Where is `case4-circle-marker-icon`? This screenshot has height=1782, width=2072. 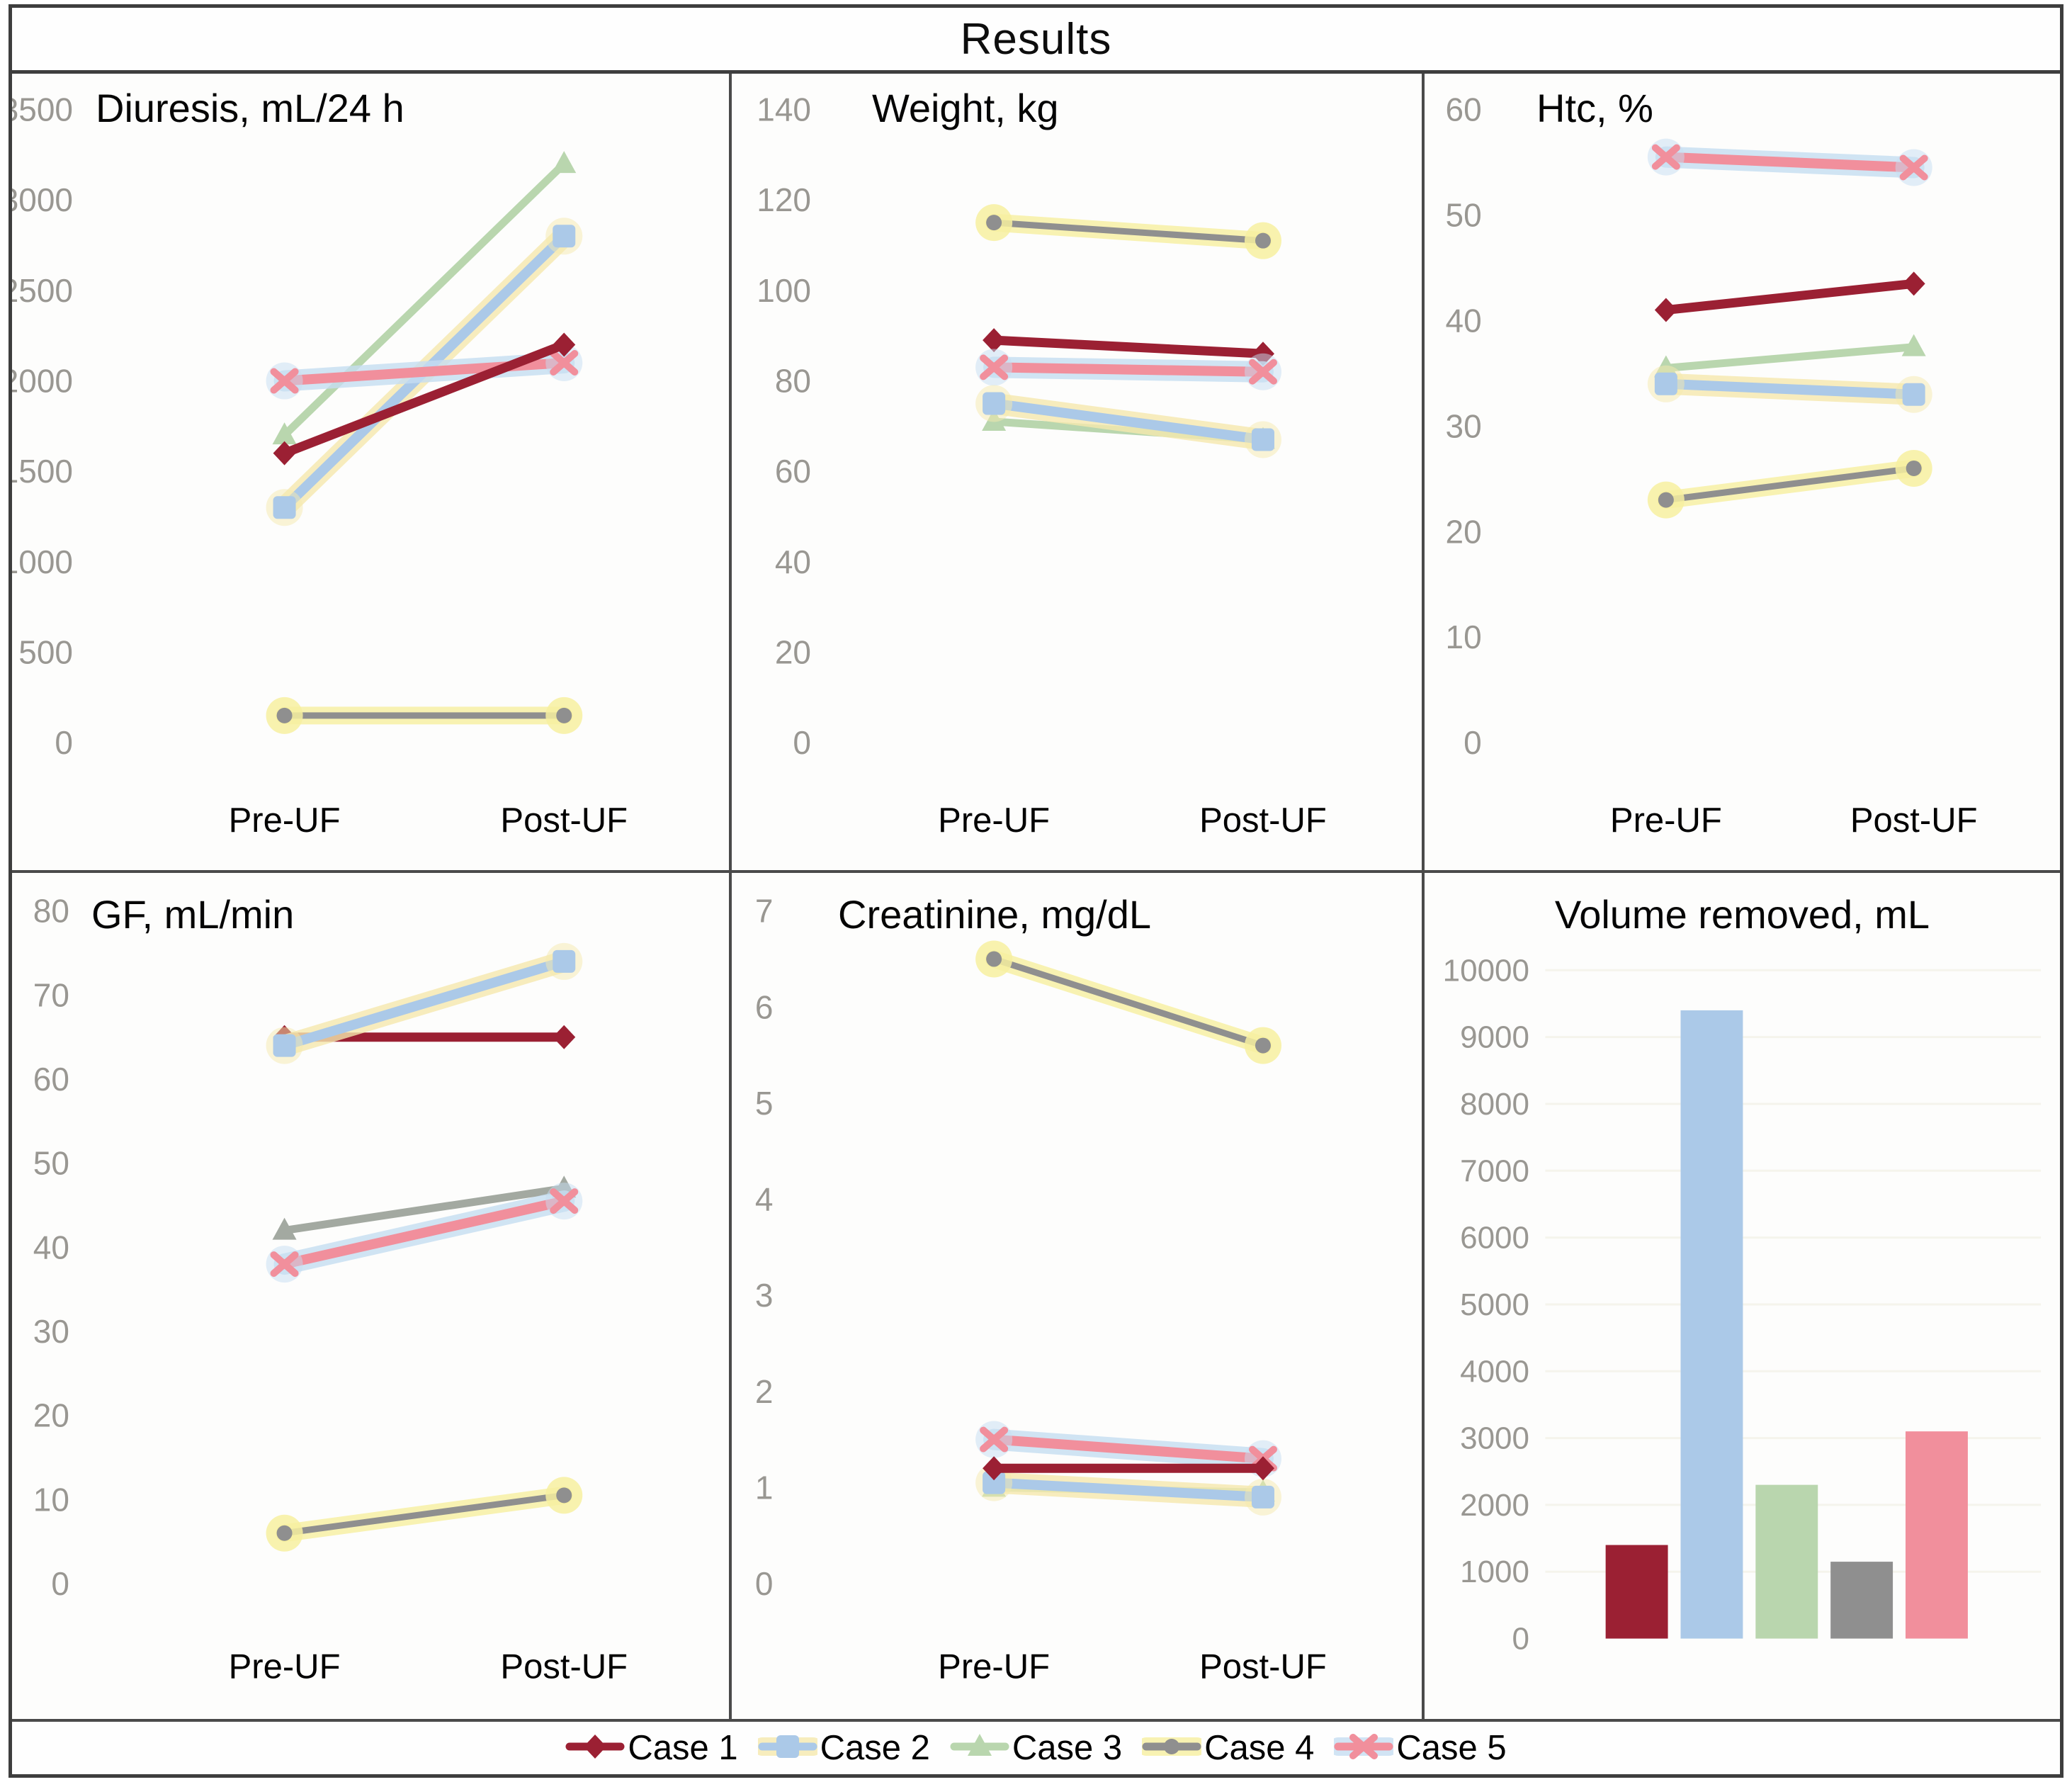 case4-circle-marker-icon is located at coordinates (1172, 1748).